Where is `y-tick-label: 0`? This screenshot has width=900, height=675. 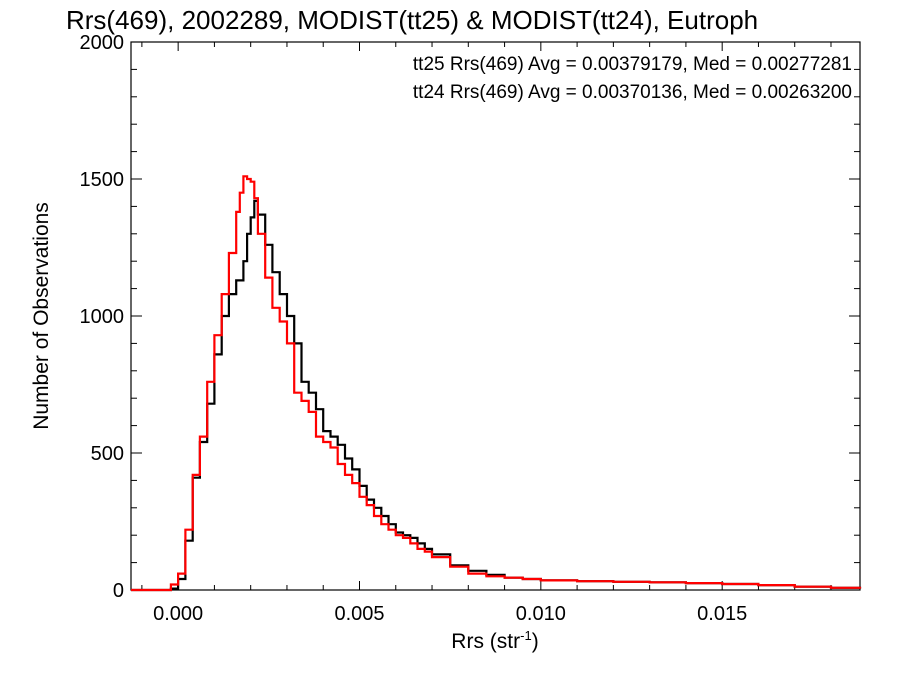 y-tick-label: 0 is located at coordinates (118, 591).